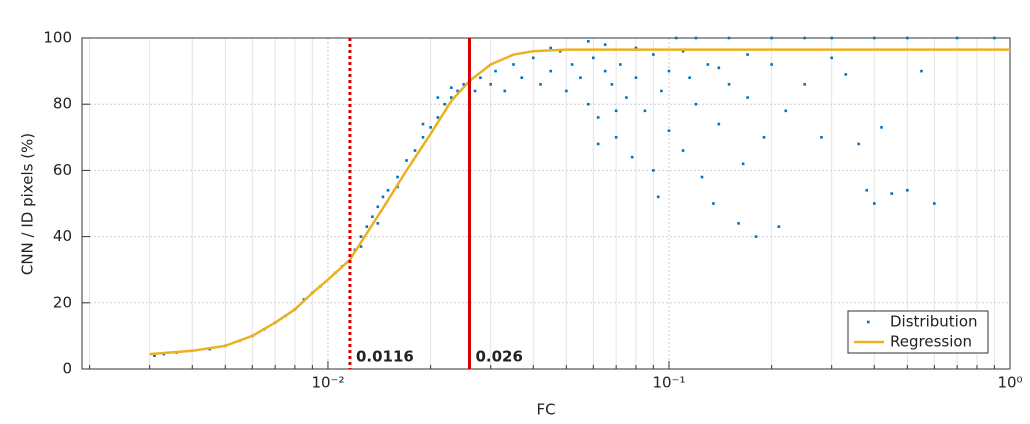 The width and height of the screenshot is (1030, 424). What do you see at coordinates (385, 357) in the screenshot?
I see `threshold-label: 0.0116` at bounding box center [385, 357].